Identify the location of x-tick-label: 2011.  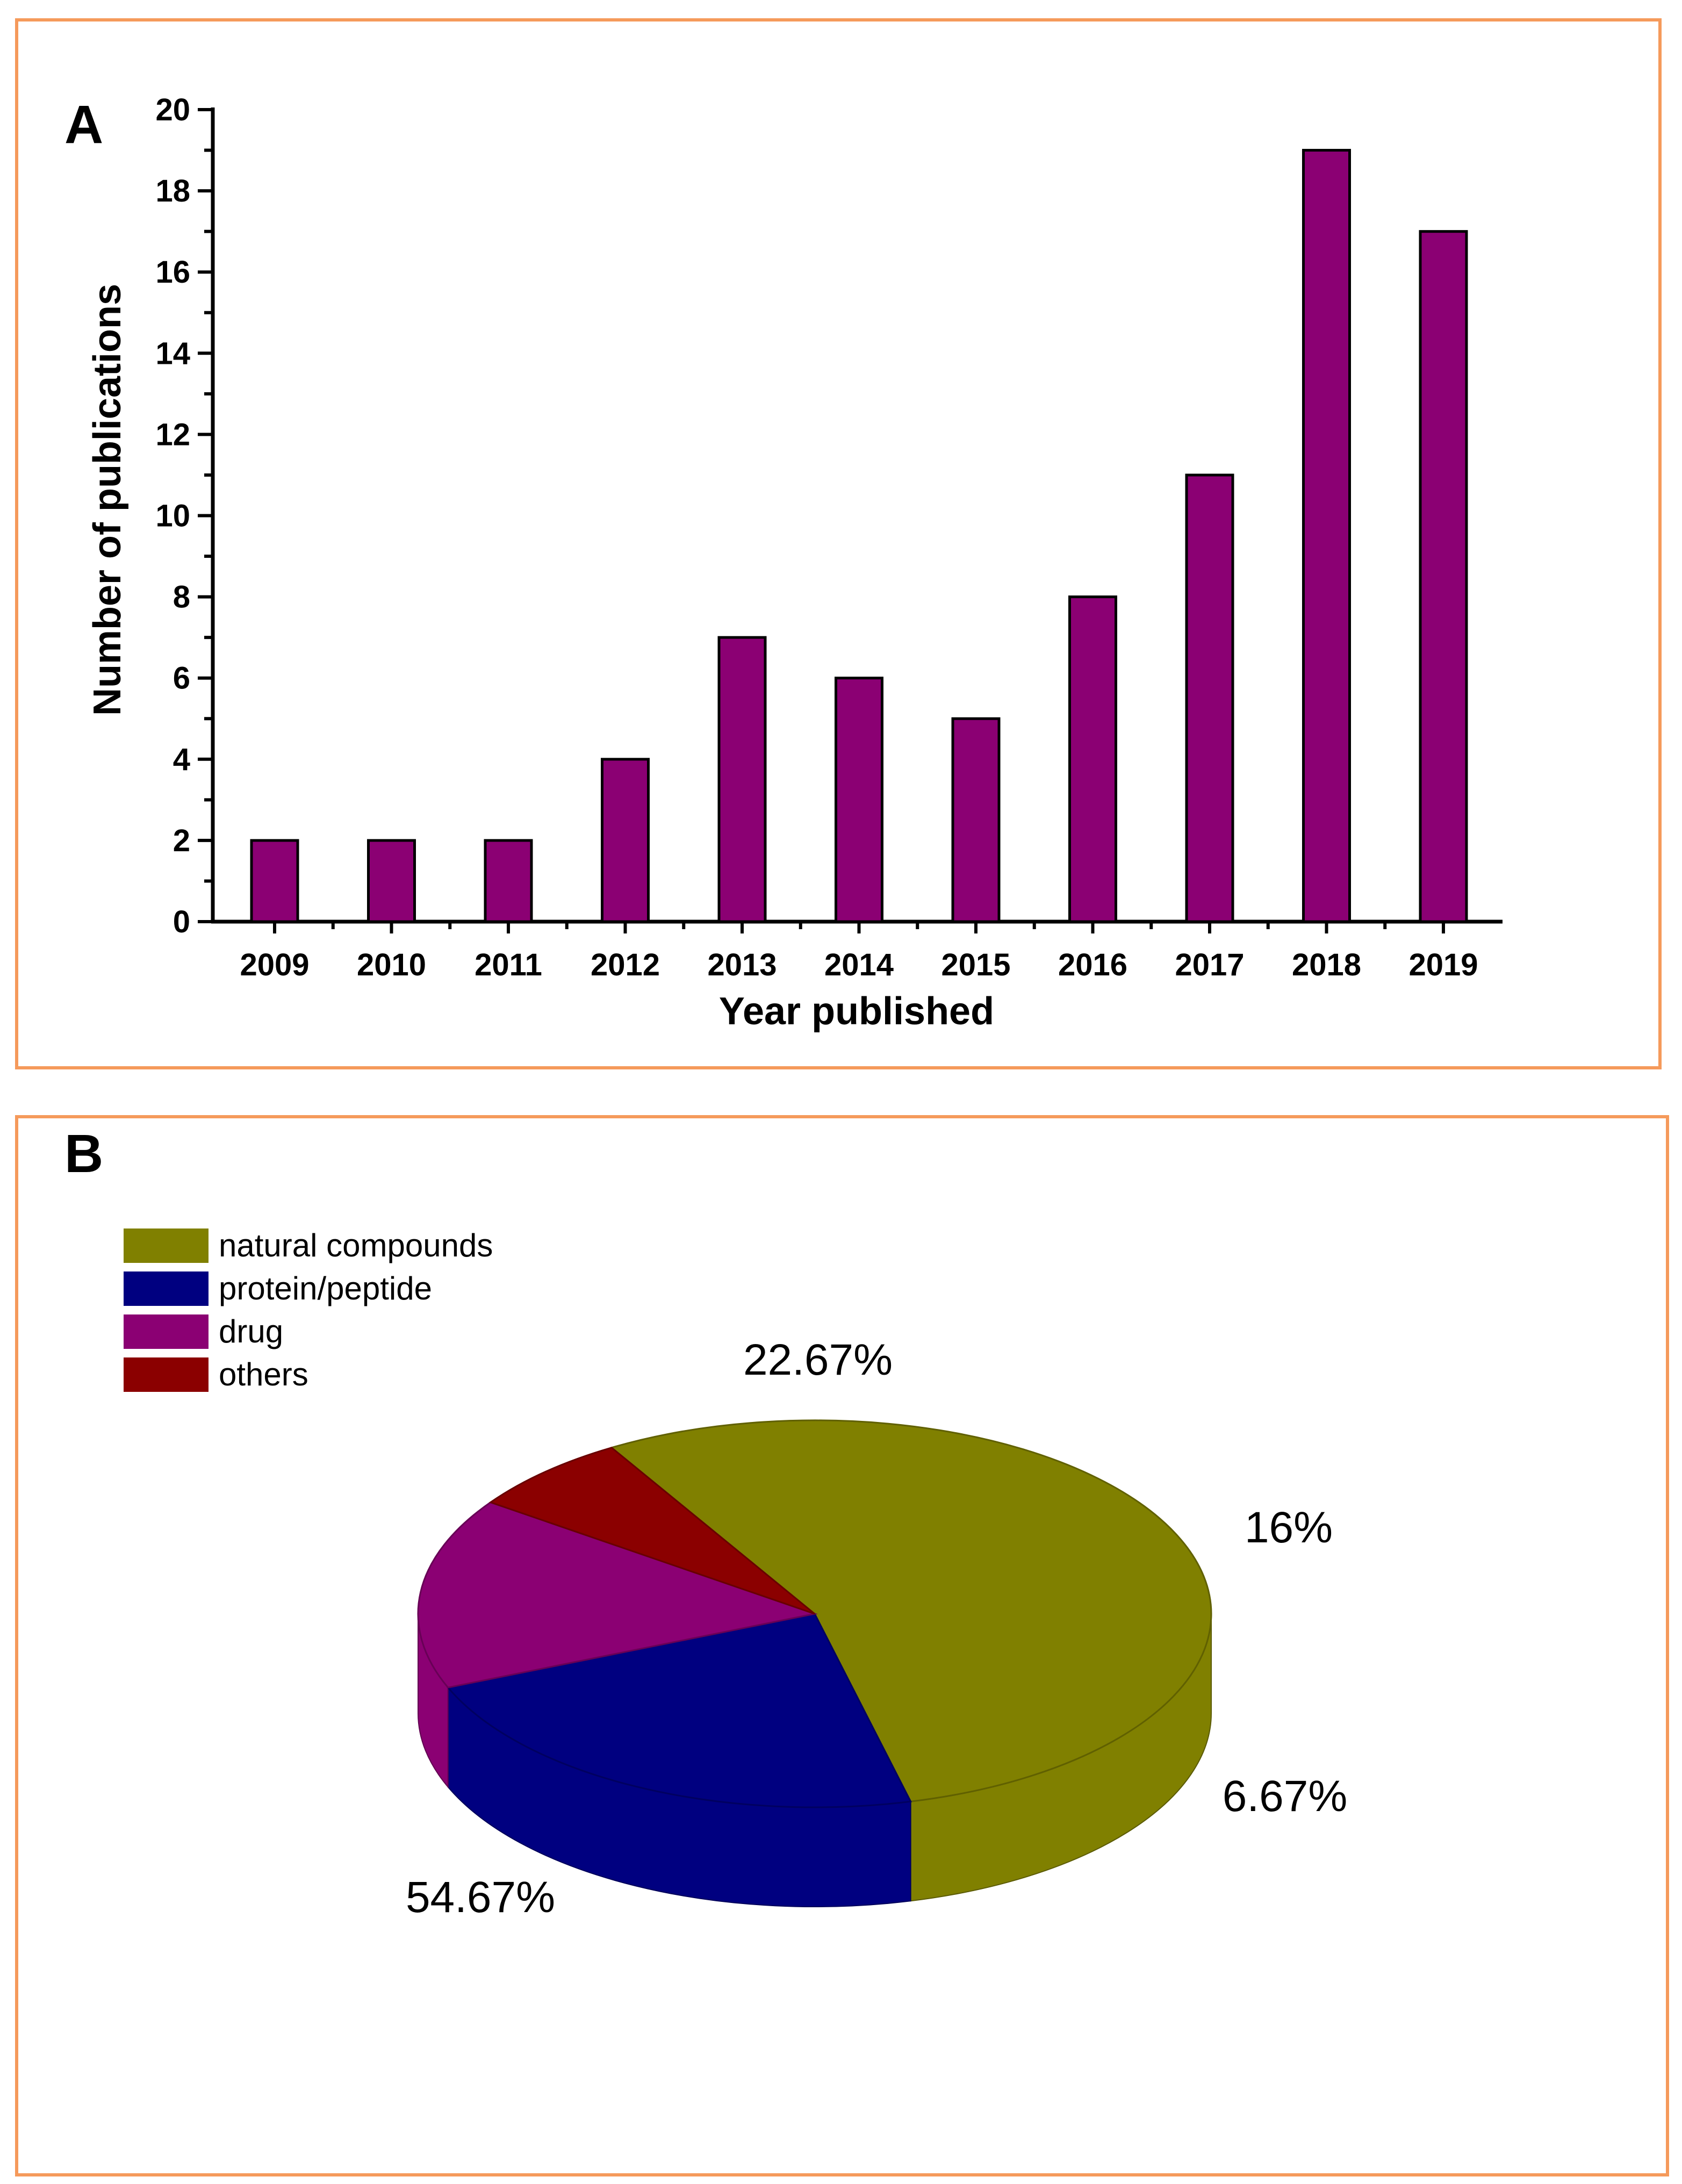
(508, 965).